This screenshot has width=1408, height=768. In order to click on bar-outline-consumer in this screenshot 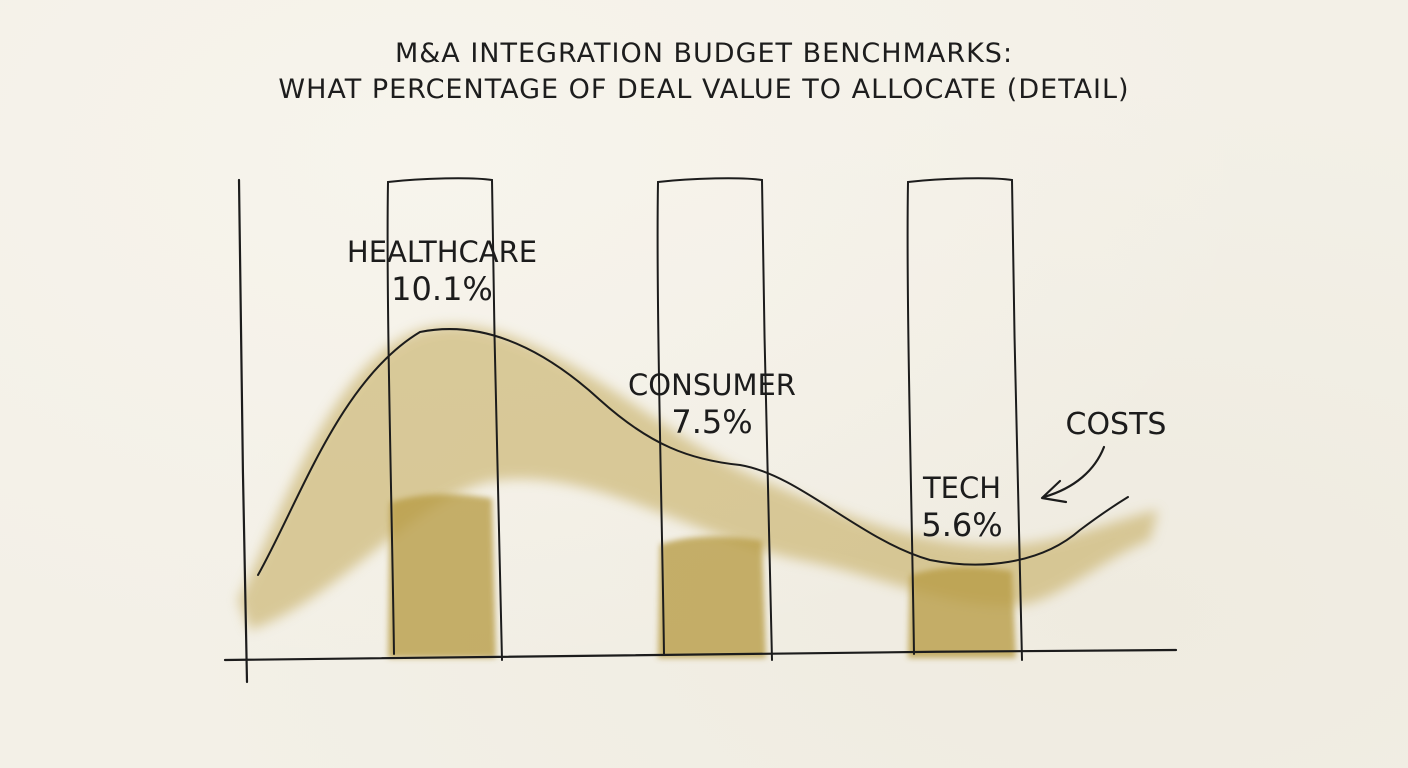, I will do `click(714, 419)`.